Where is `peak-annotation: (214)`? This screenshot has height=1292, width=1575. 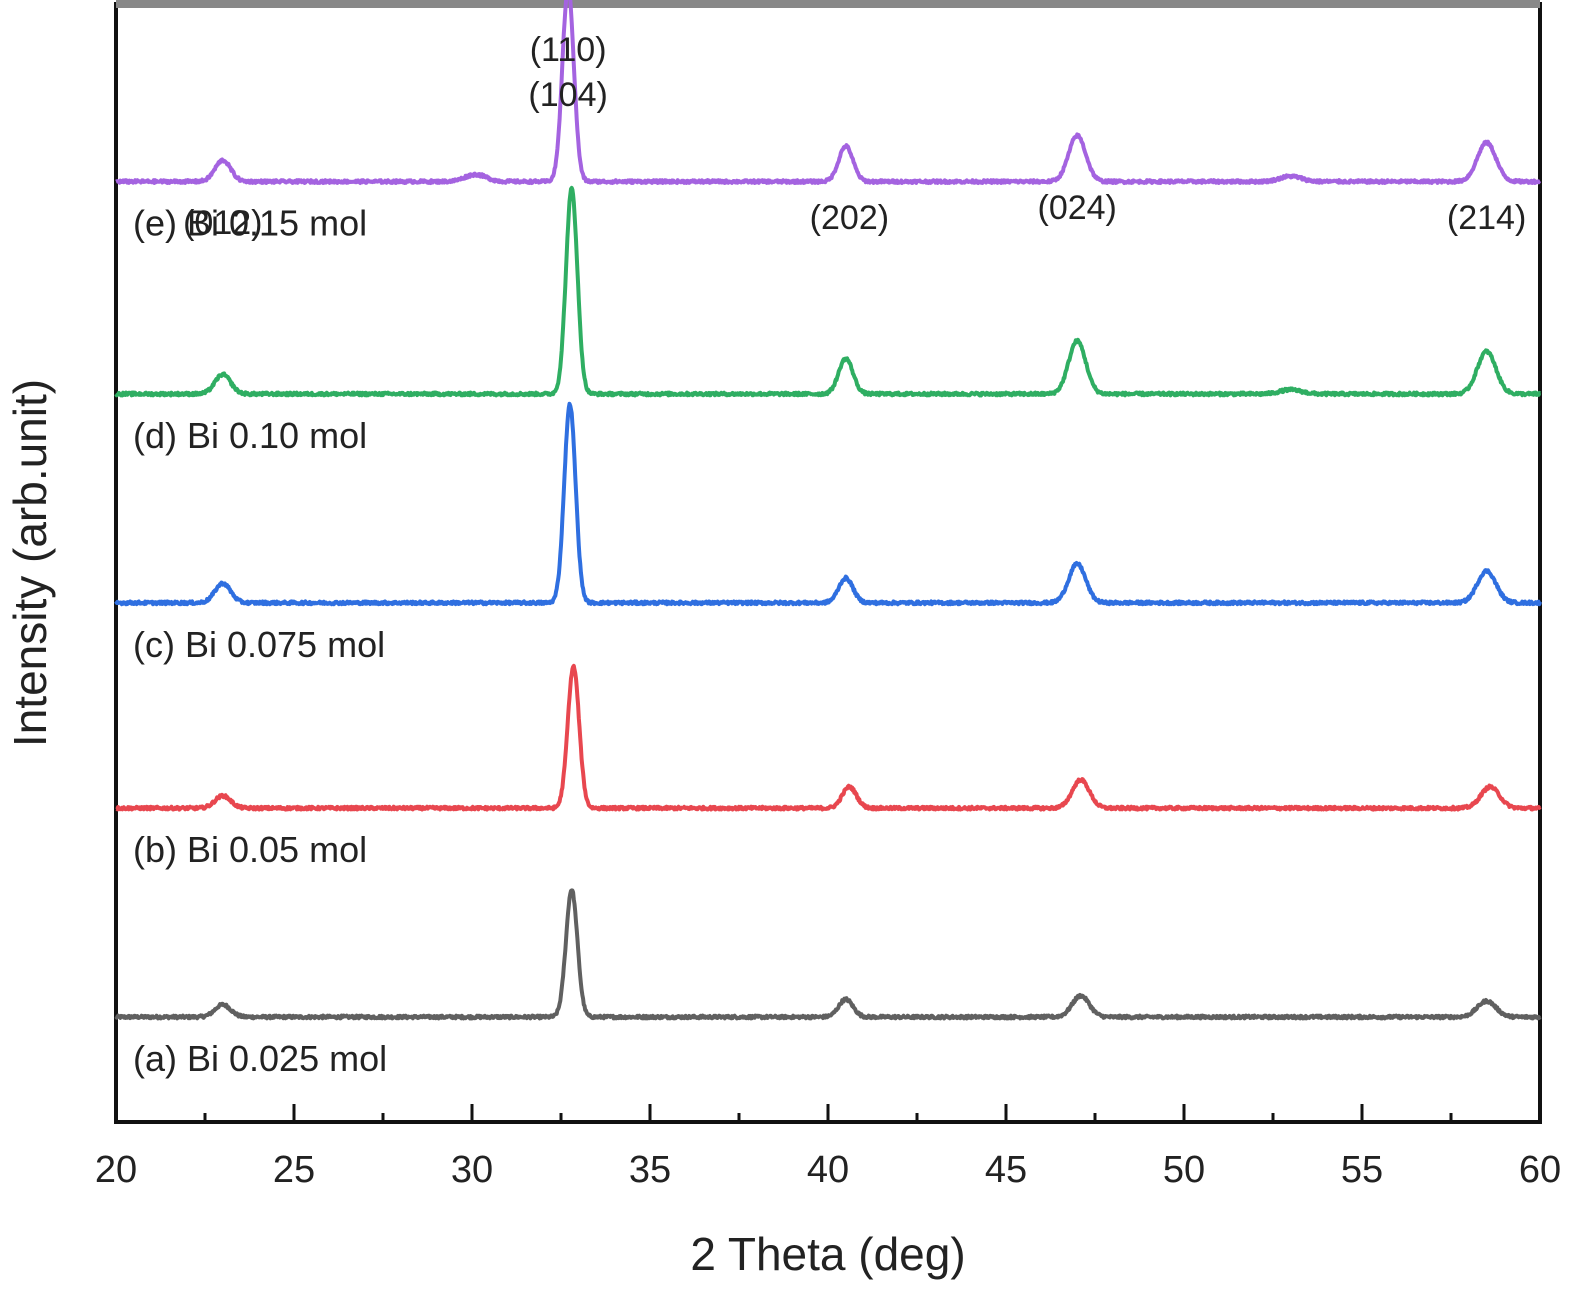
peak-annotation: (214) is located at coordinates (1486, 218).